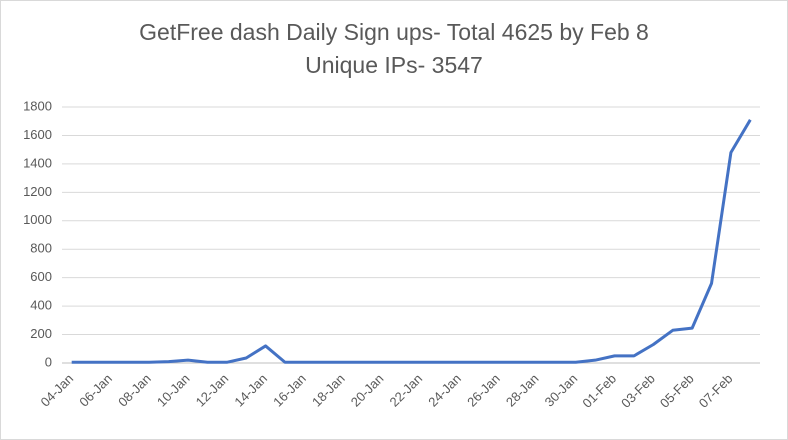 This screenshot has height=440, width=788. Describe the element at coordinates (41, 305) in the screenshot. I see `y-tick-label: 400` at that location.